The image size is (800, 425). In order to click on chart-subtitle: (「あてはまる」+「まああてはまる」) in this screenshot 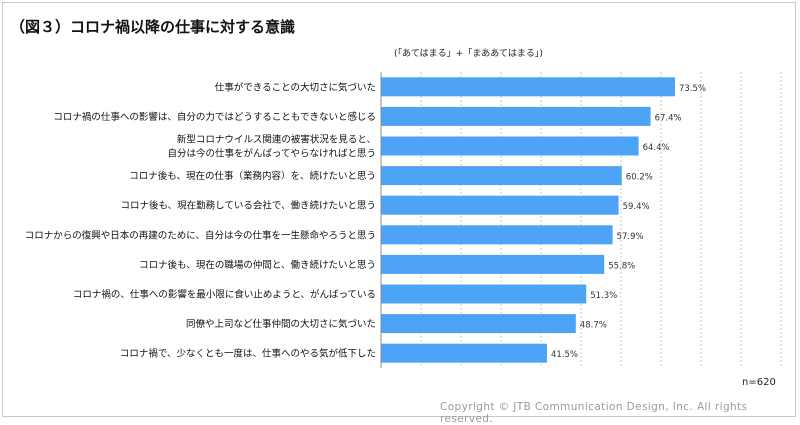, I will do `click(468, 54)`.